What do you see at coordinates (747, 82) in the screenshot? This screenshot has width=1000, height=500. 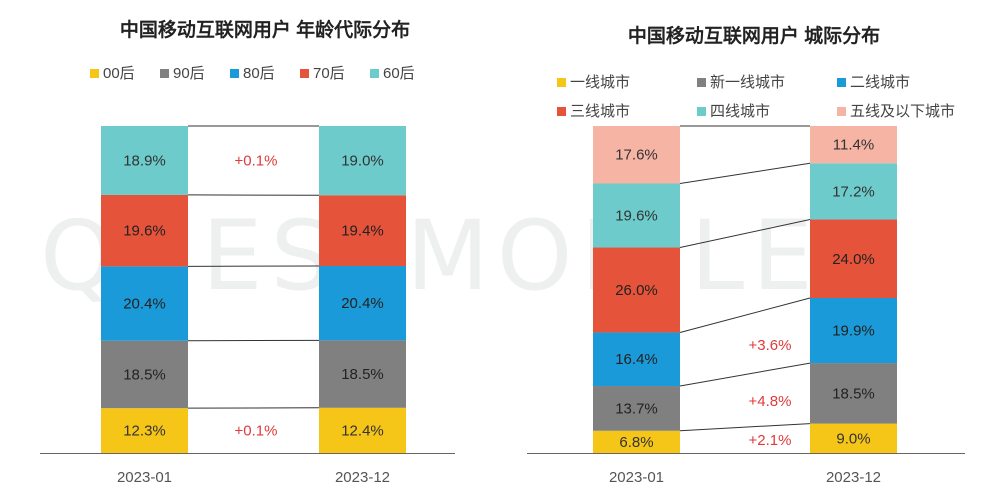 I see `legend-label: 新一线城市` at bounding box center [747, 82].